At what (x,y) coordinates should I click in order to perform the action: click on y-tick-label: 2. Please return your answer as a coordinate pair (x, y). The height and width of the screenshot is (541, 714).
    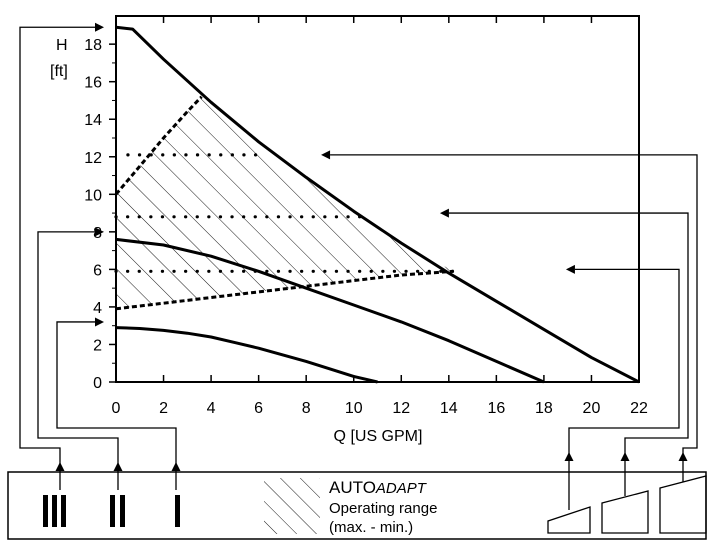
    Looking at the image, I should click on (97, 345).